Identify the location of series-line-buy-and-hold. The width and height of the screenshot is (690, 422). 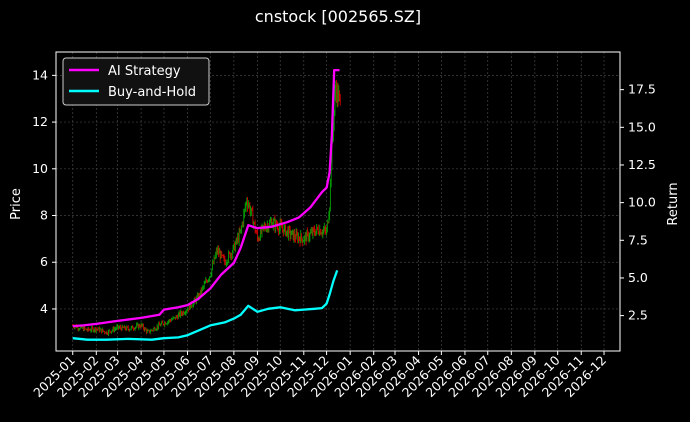
(205, 305).